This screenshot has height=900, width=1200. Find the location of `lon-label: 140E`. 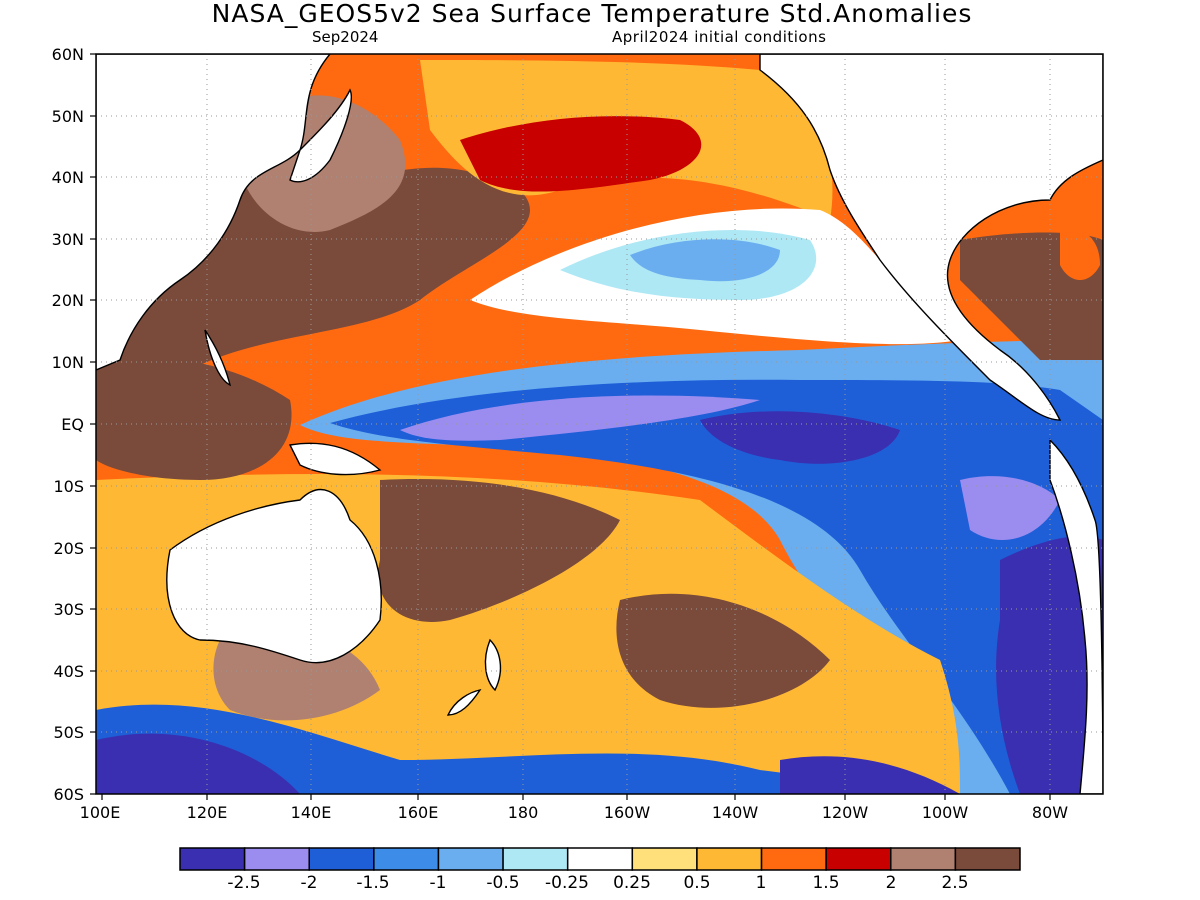

lon-label: 140E is located at coordinates (311, 812).